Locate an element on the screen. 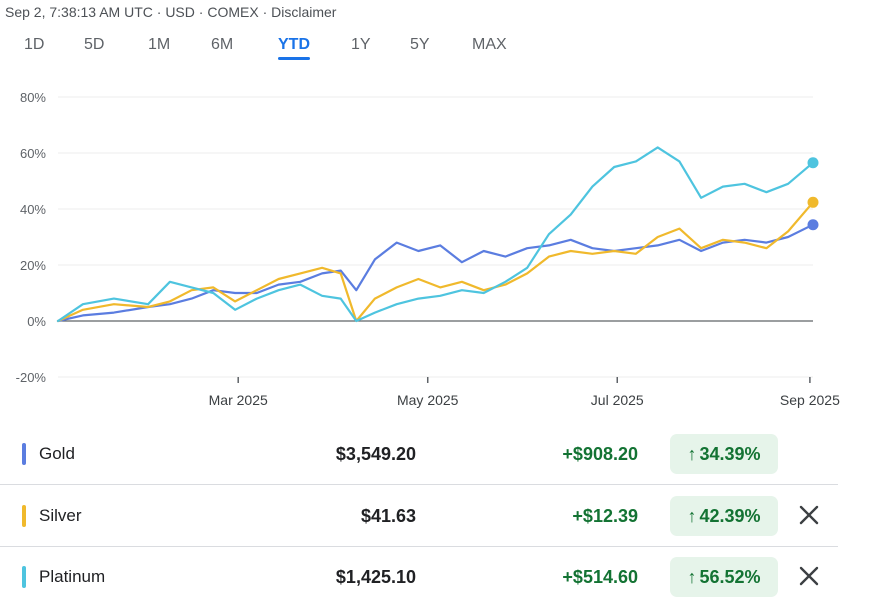  legend-percent-badge: ↑ 42.39% is located at coordinates (724, 516).